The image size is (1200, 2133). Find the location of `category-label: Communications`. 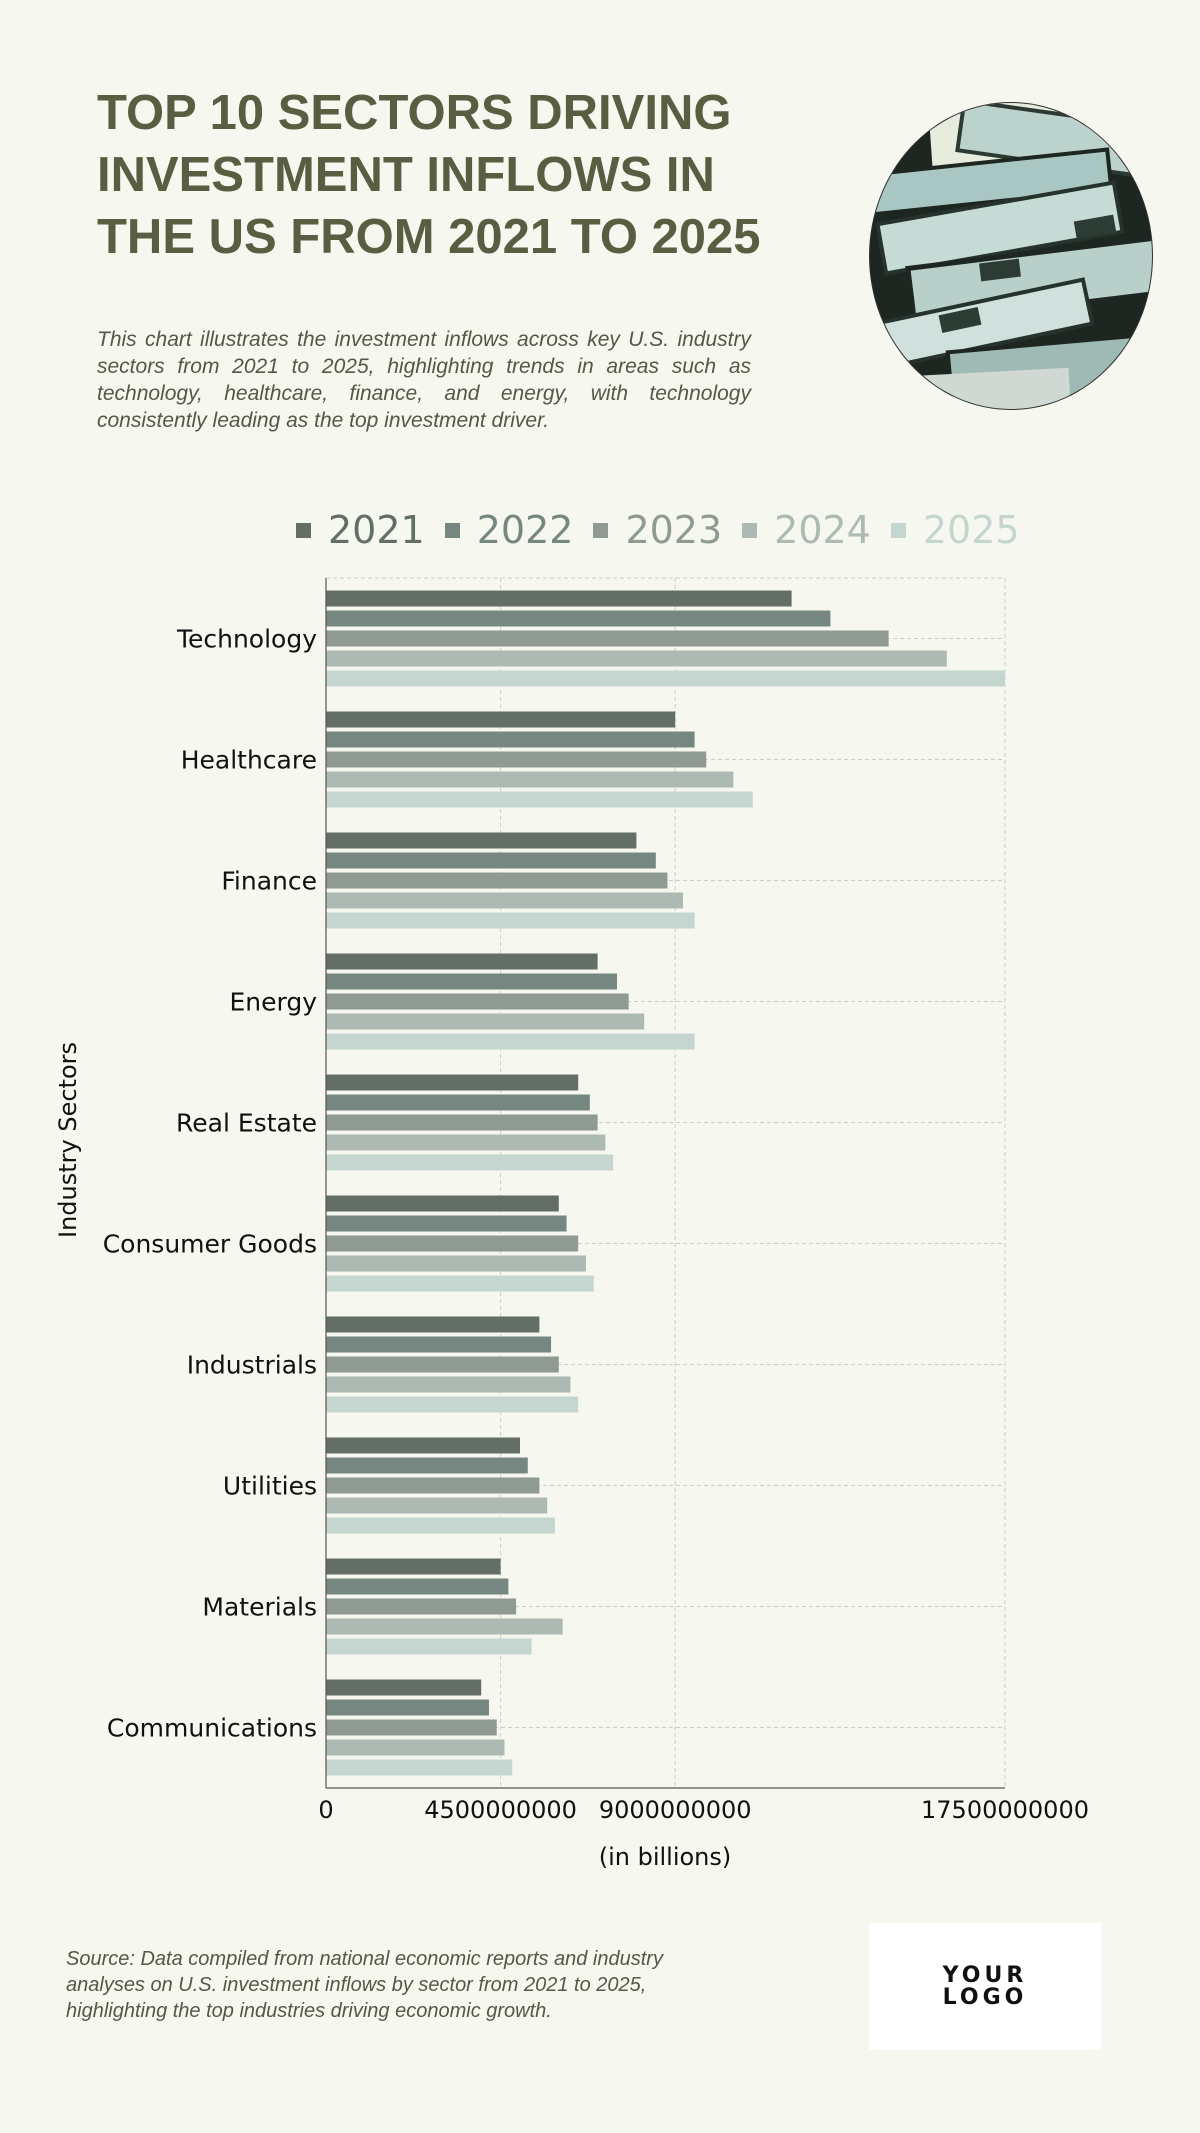

category-label: Communications is located at coordinates (212, 1728).